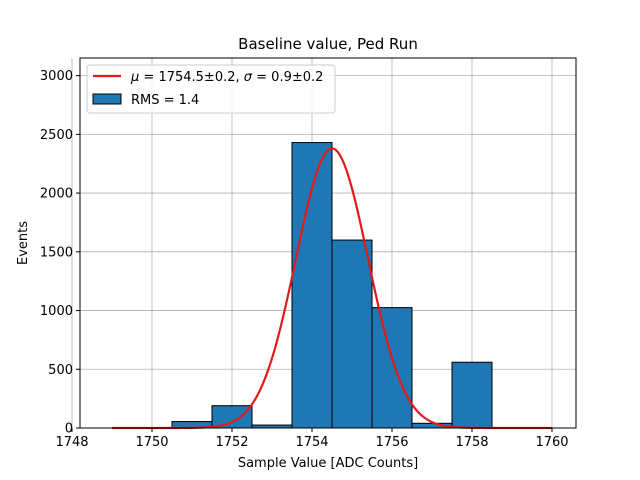 The image size is (640, 480). What do you see at coordinates (107, 99) in the screenshot?
I see `legend-histogram-swatch` at bounding box center [107, 99].